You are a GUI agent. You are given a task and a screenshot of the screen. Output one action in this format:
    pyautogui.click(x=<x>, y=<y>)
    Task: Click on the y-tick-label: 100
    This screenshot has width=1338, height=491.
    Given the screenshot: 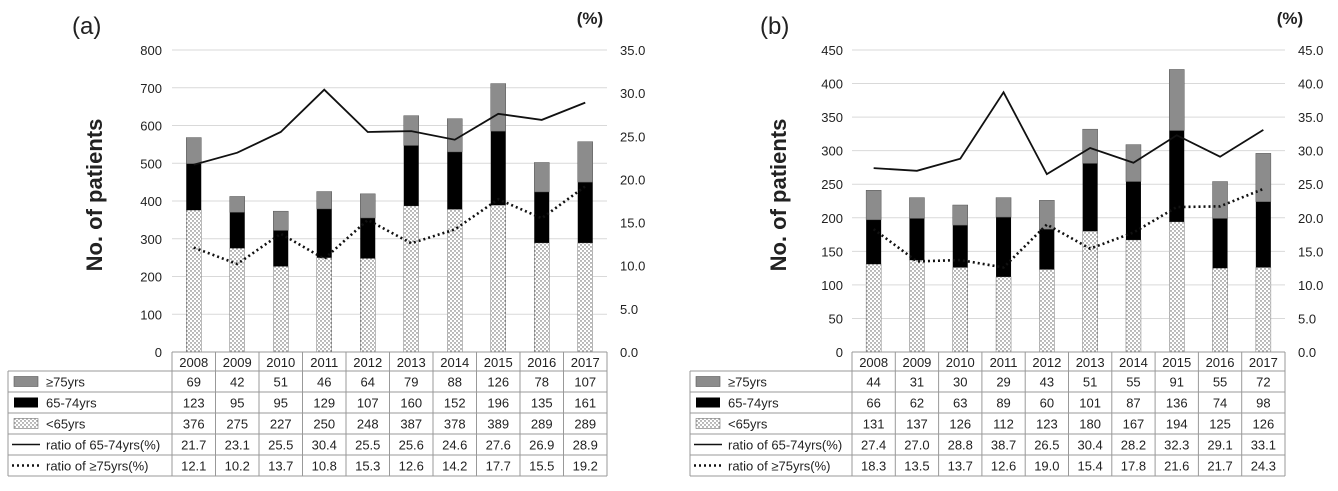 What is the action you would take?
    pyautogui.click(x=832, y=285)
    